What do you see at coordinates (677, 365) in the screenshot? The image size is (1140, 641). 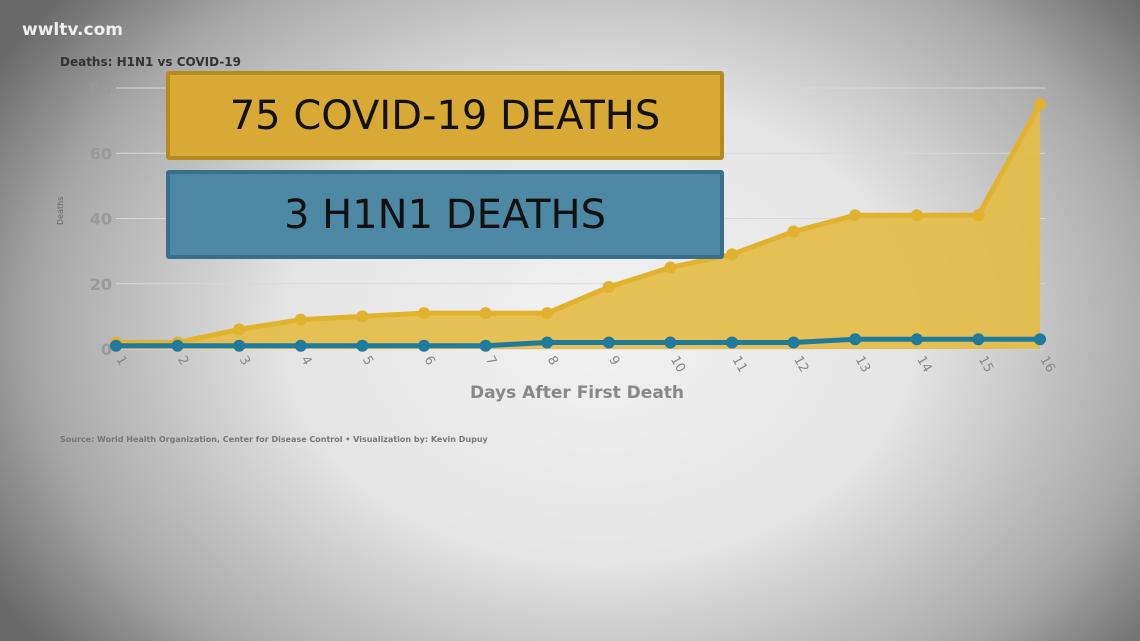 I see `x-tick-label: 10` at bounding box center [677, 365].